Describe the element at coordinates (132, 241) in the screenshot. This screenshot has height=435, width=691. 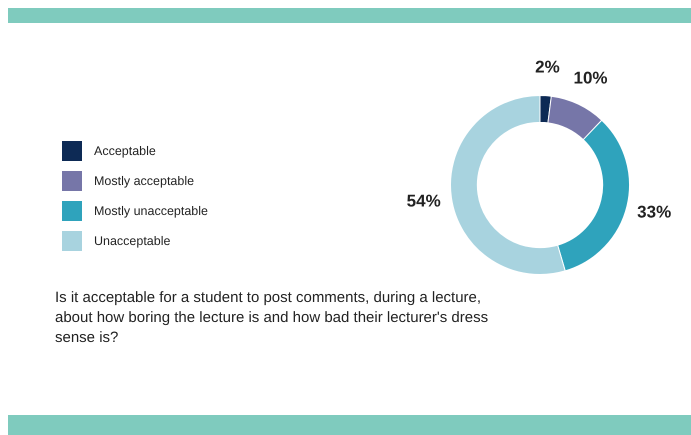
I see `legend-label: Unacceptable` at that location.